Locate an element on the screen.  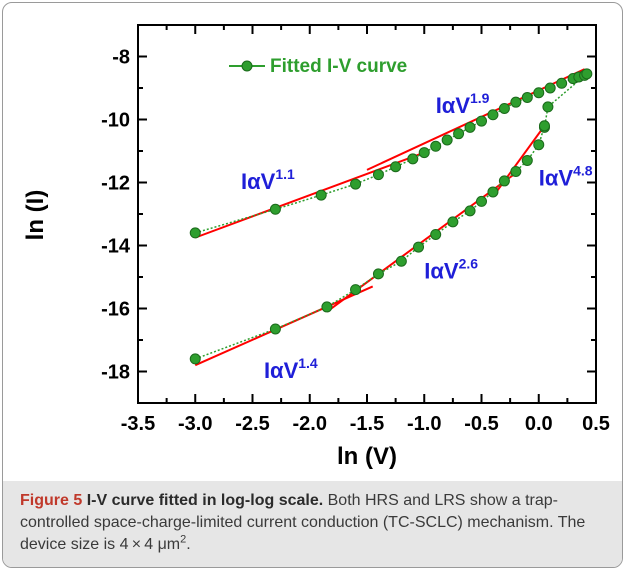
x-tick-labels: -3.5 -3.0 -2.5 -2.0 -1.5 -1.0 -0.5 0.0 0.5 is located at coordinates (365, 424).